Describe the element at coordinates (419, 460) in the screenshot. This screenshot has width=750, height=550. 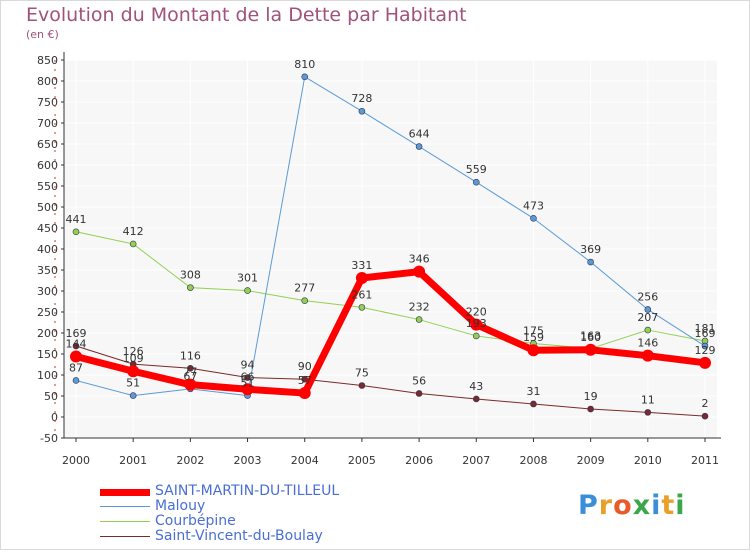
I see `x-tick-label: 2006` at that location.